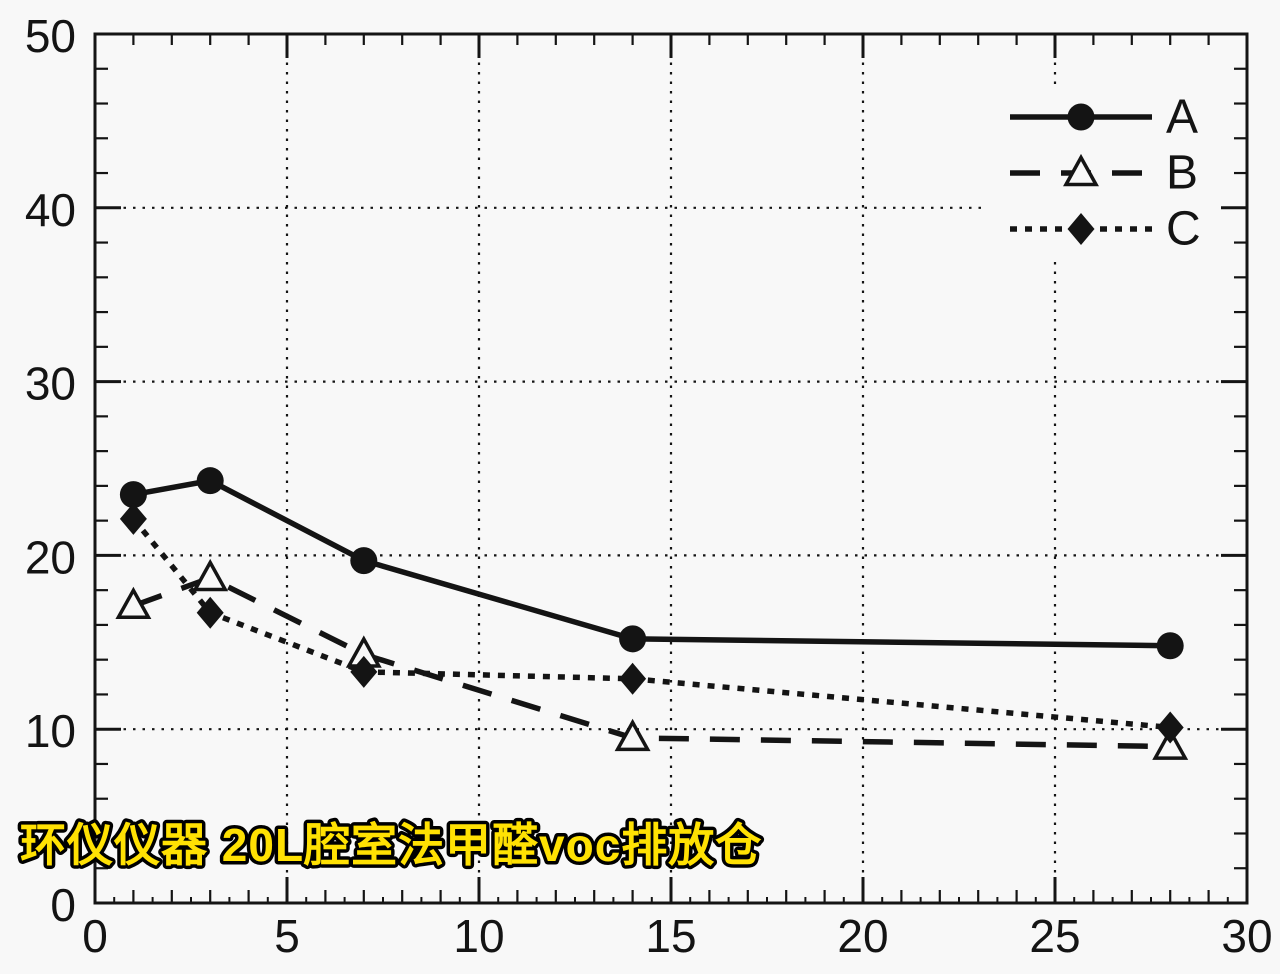 The width and height of the screenshot is (1280, 974). Describe the element at coordinates (50, 731) in the screenshot. I see `y-axis-tick-label: 10` at that location.